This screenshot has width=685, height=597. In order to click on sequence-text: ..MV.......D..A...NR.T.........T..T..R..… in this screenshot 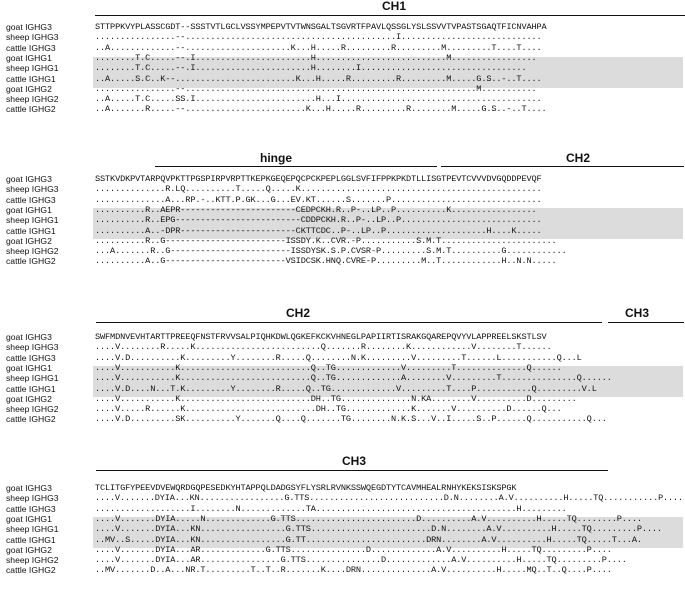, I will do `click(353, 570)`.